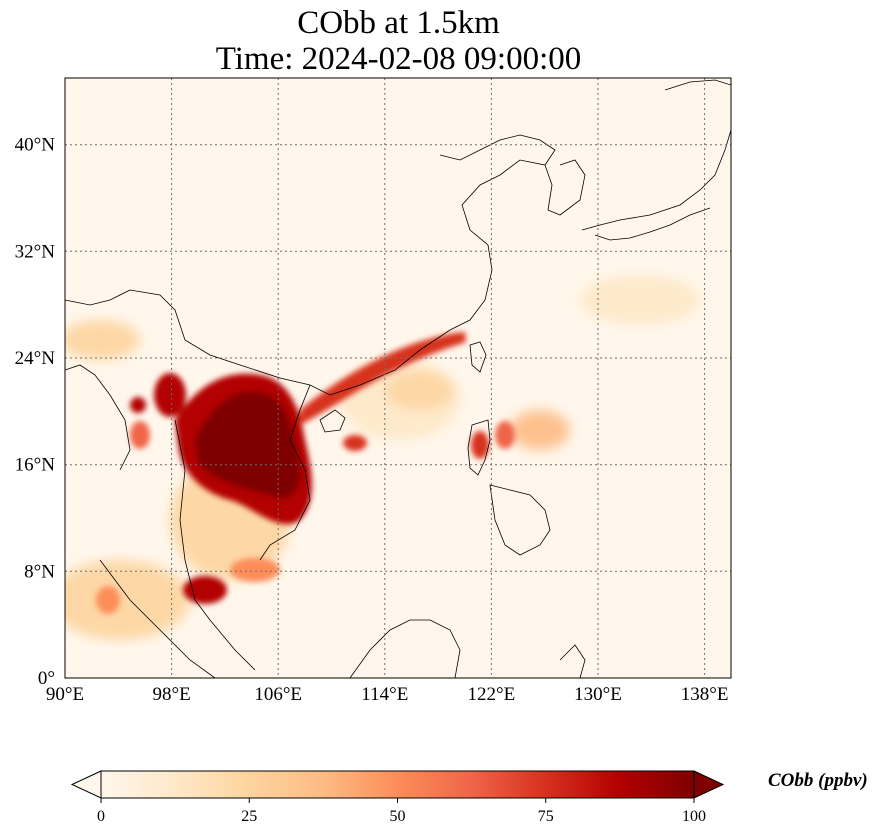 Image resolution: width=887 pixels, height=836 pixels. Describe the element at coordinates (98, 417) in the screenshot. I see `coastline-bay-of-bengal` at that location.